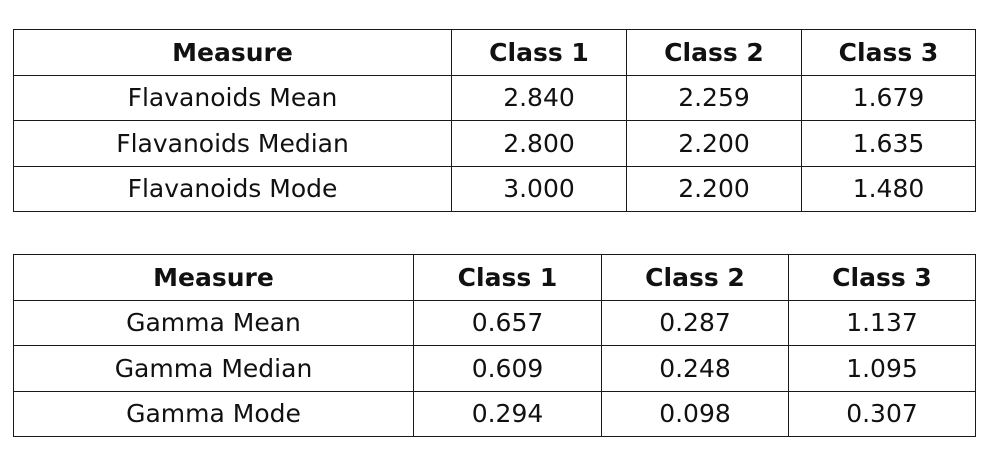  I want to click on table-row: Gamma Mean 0.657 0.287 1.137, so click(494, 322).